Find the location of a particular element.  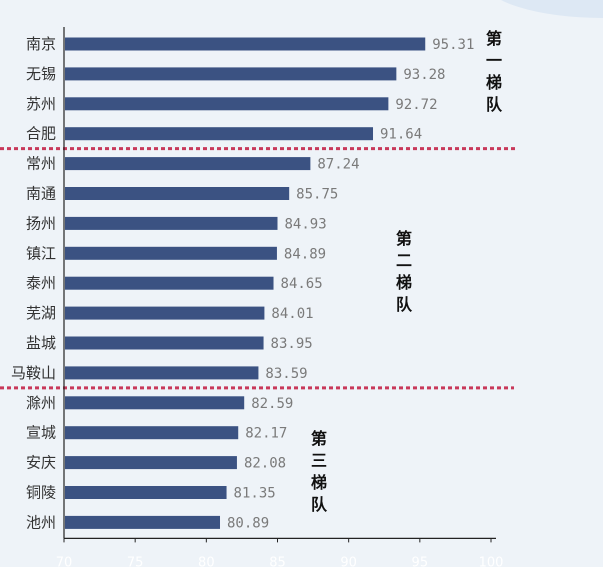

category-label: 池州 is located at coordinates (41, 522).